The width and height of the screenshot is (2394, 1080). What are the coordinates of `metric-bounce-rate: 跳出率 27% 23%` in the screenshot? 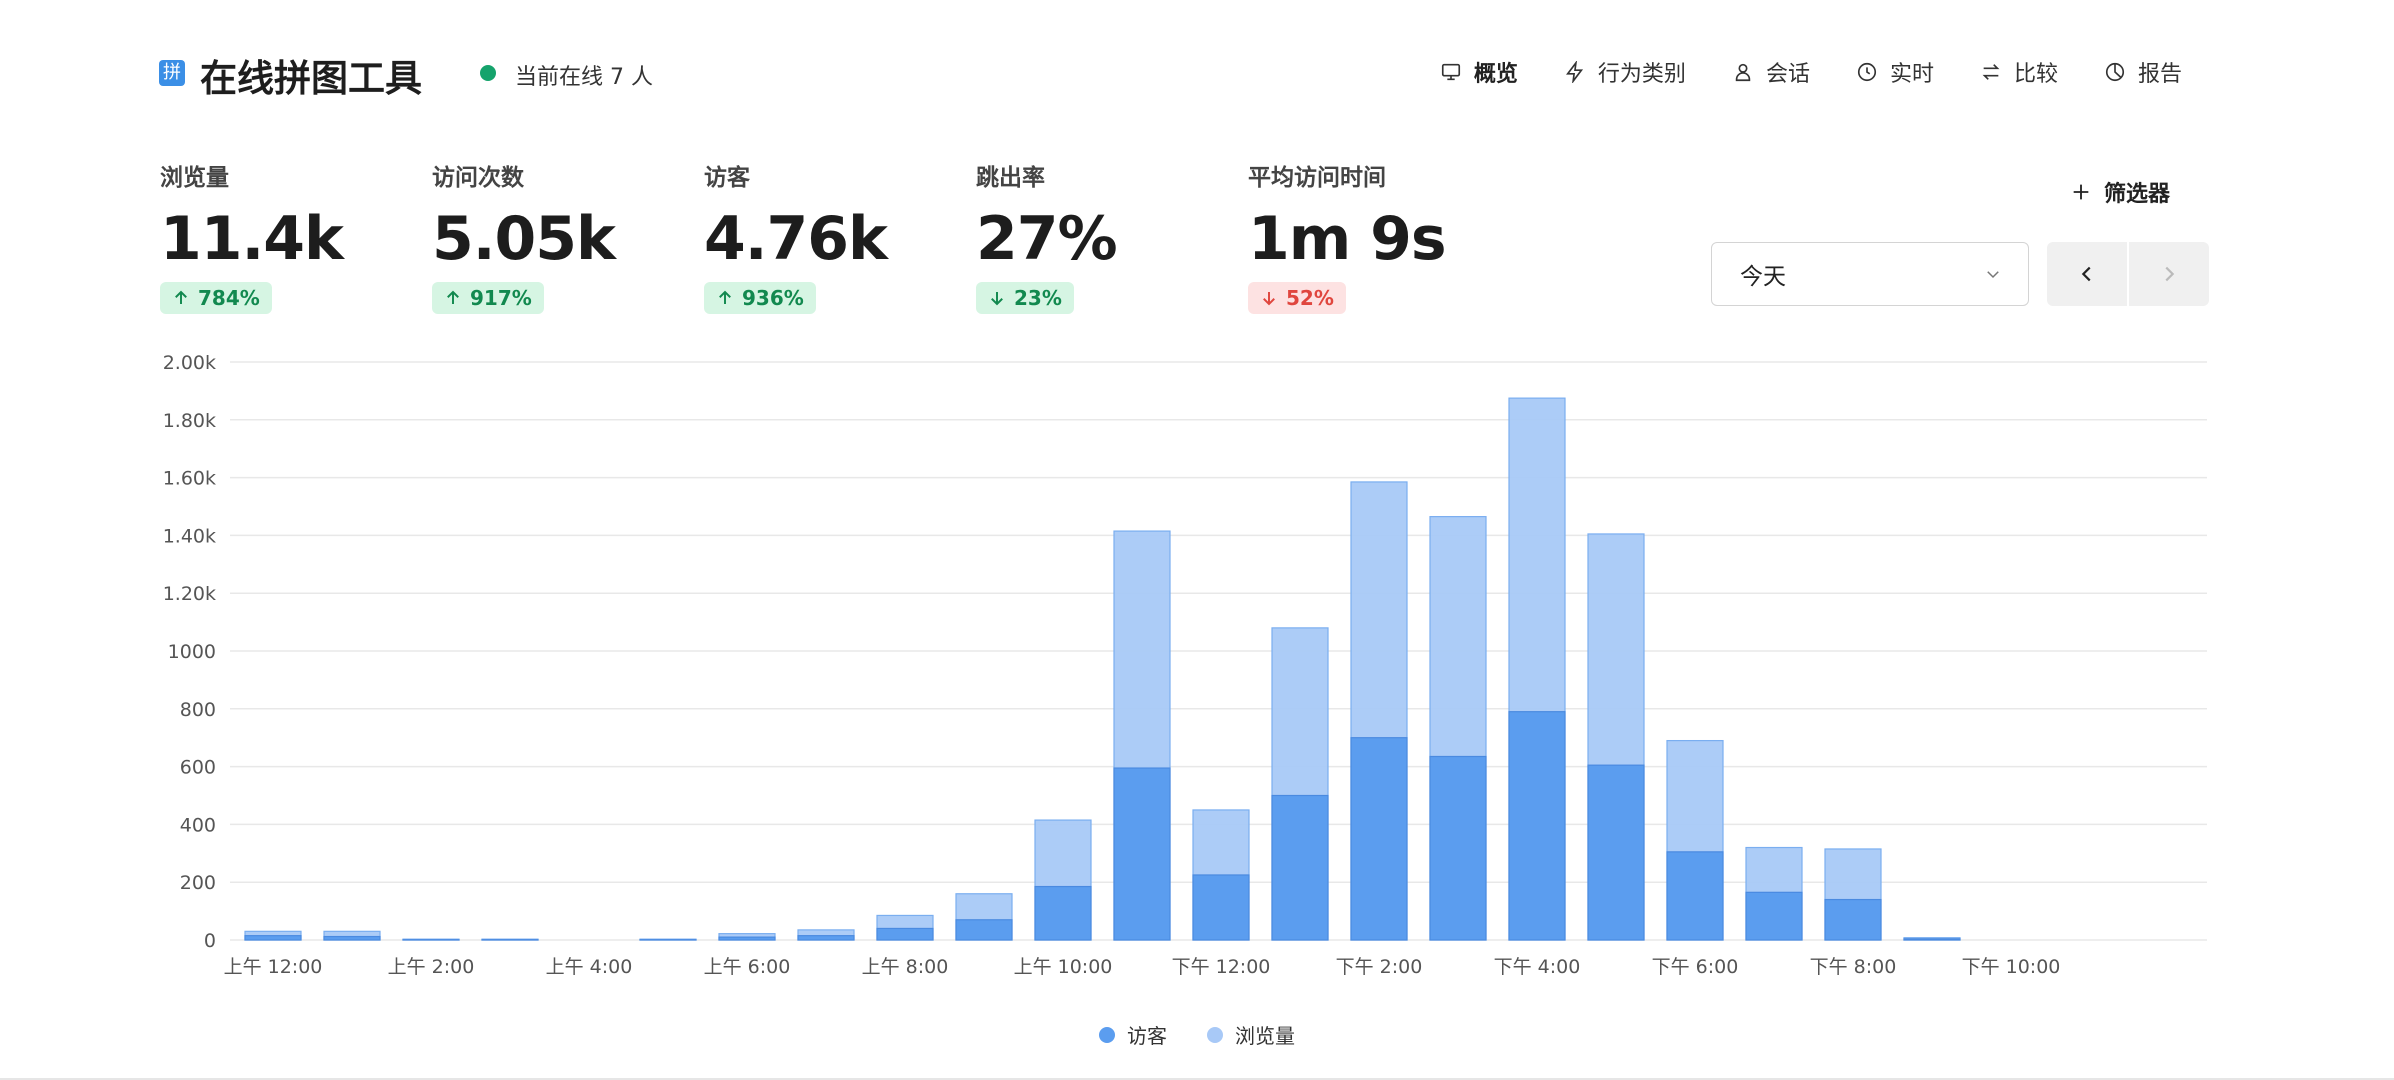 It's located at (1047, 236).